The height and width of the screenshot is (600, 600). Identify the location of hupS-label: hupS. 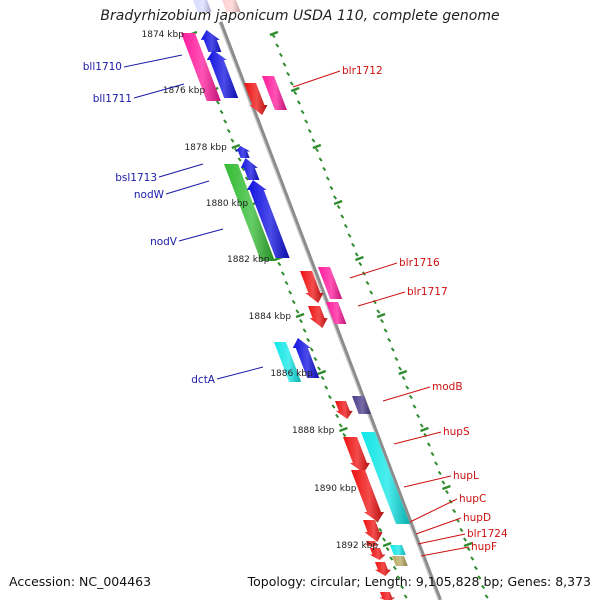
(456, 432).